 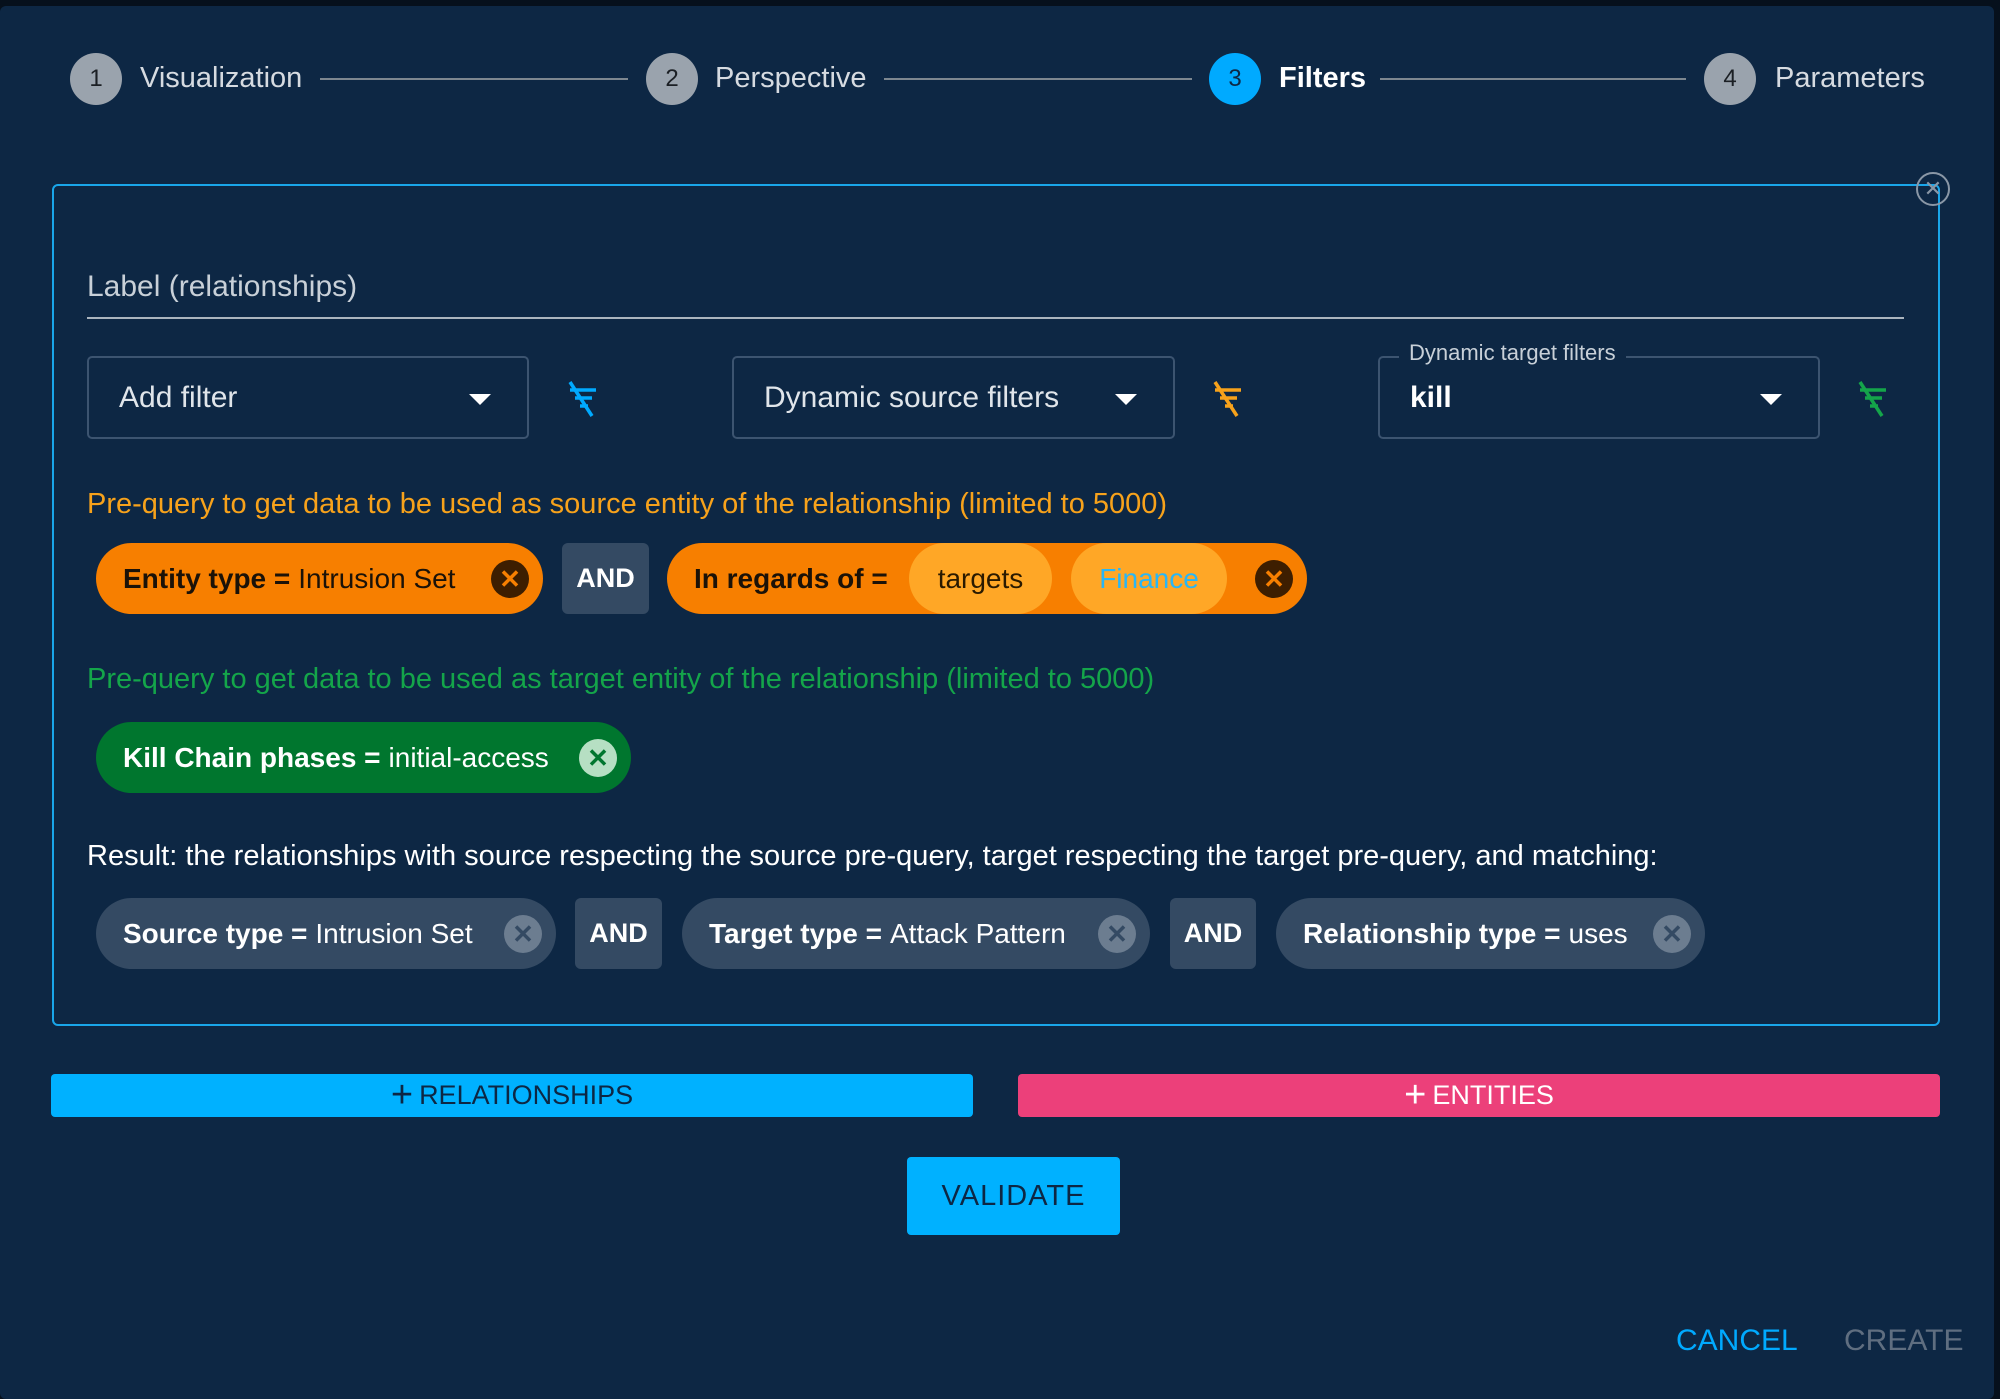 I want to click on add-filter-label: Add filter, so click(x=178, y=397).